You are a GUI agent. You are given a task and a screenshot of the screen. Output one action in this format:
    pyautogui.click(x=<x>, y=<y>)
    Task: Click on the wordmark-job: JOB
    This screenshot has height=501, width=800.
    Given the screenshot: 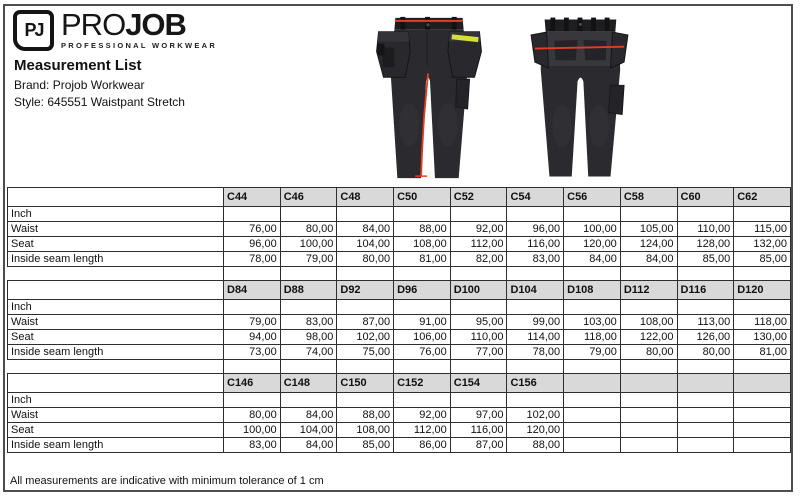 What is the action you would take?
    pyautogui.click(x=156, y=24)
    